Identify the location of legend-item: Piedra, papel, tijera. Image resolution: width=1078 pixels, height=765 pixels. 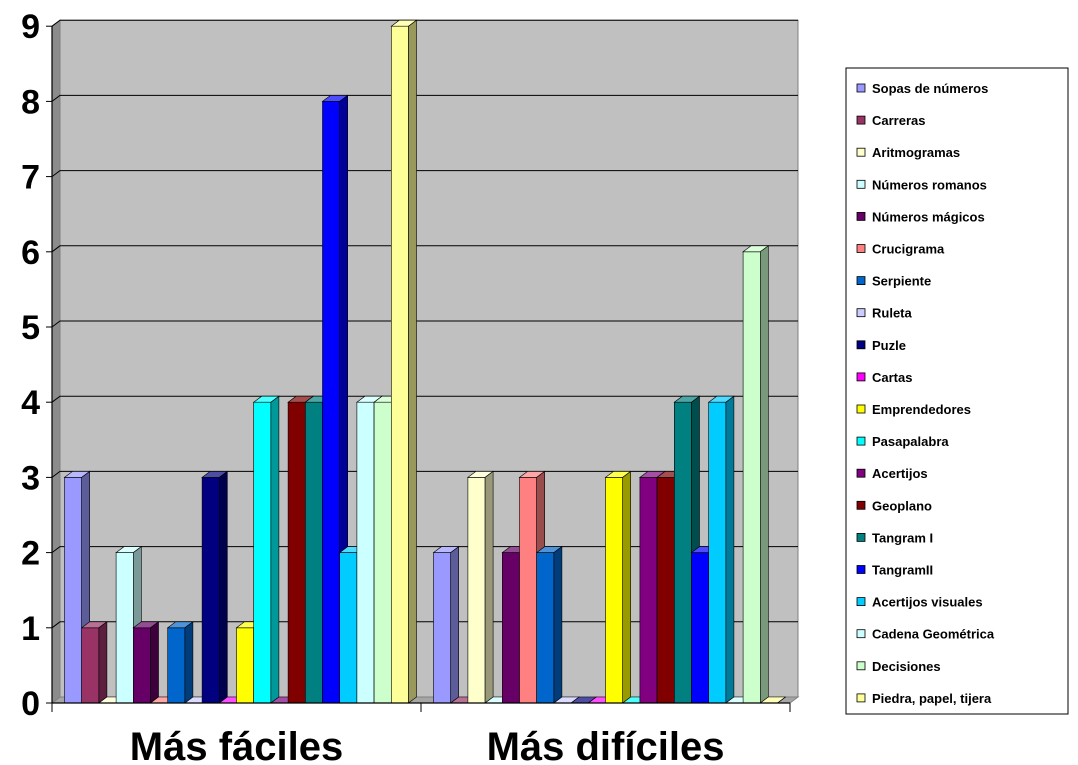
(924, 698).